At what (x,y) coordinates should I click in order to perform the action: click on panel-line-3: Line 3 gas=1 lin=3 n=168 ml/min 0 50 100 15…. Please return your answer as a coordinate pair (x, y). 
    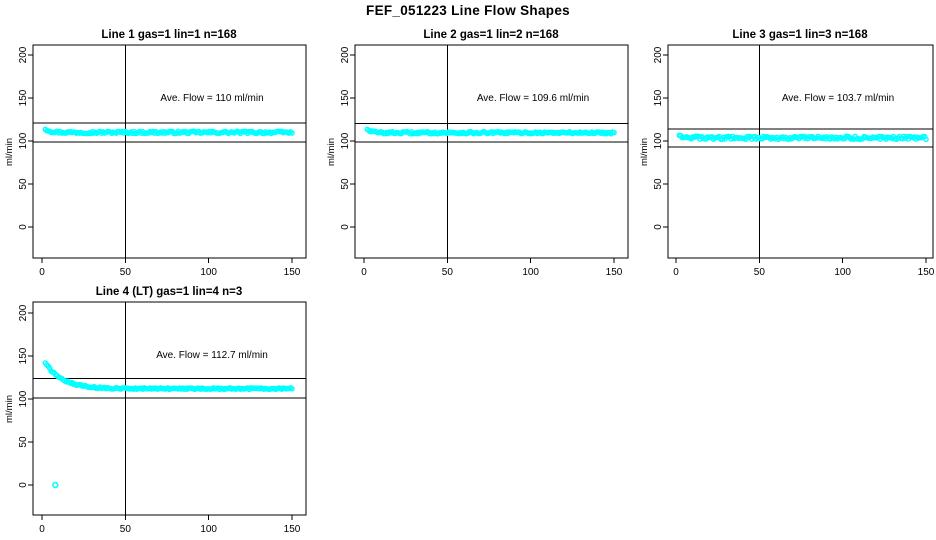
    Looking at the image, I should click on (787, 153).